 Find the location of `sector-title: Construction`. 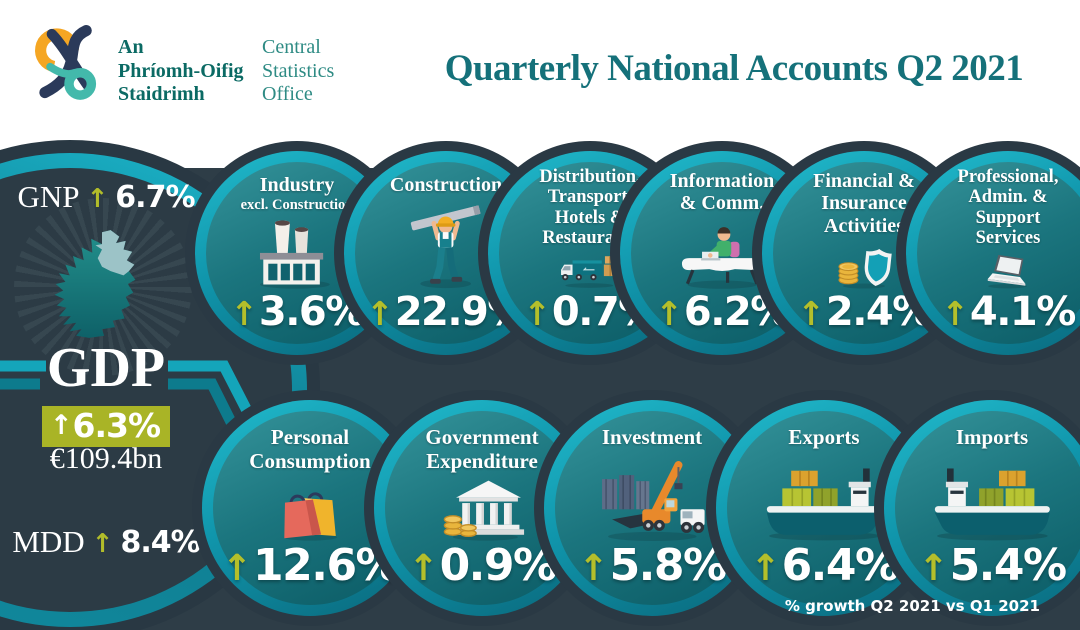

sector-title: Construction is located at coordinates (446, 185).